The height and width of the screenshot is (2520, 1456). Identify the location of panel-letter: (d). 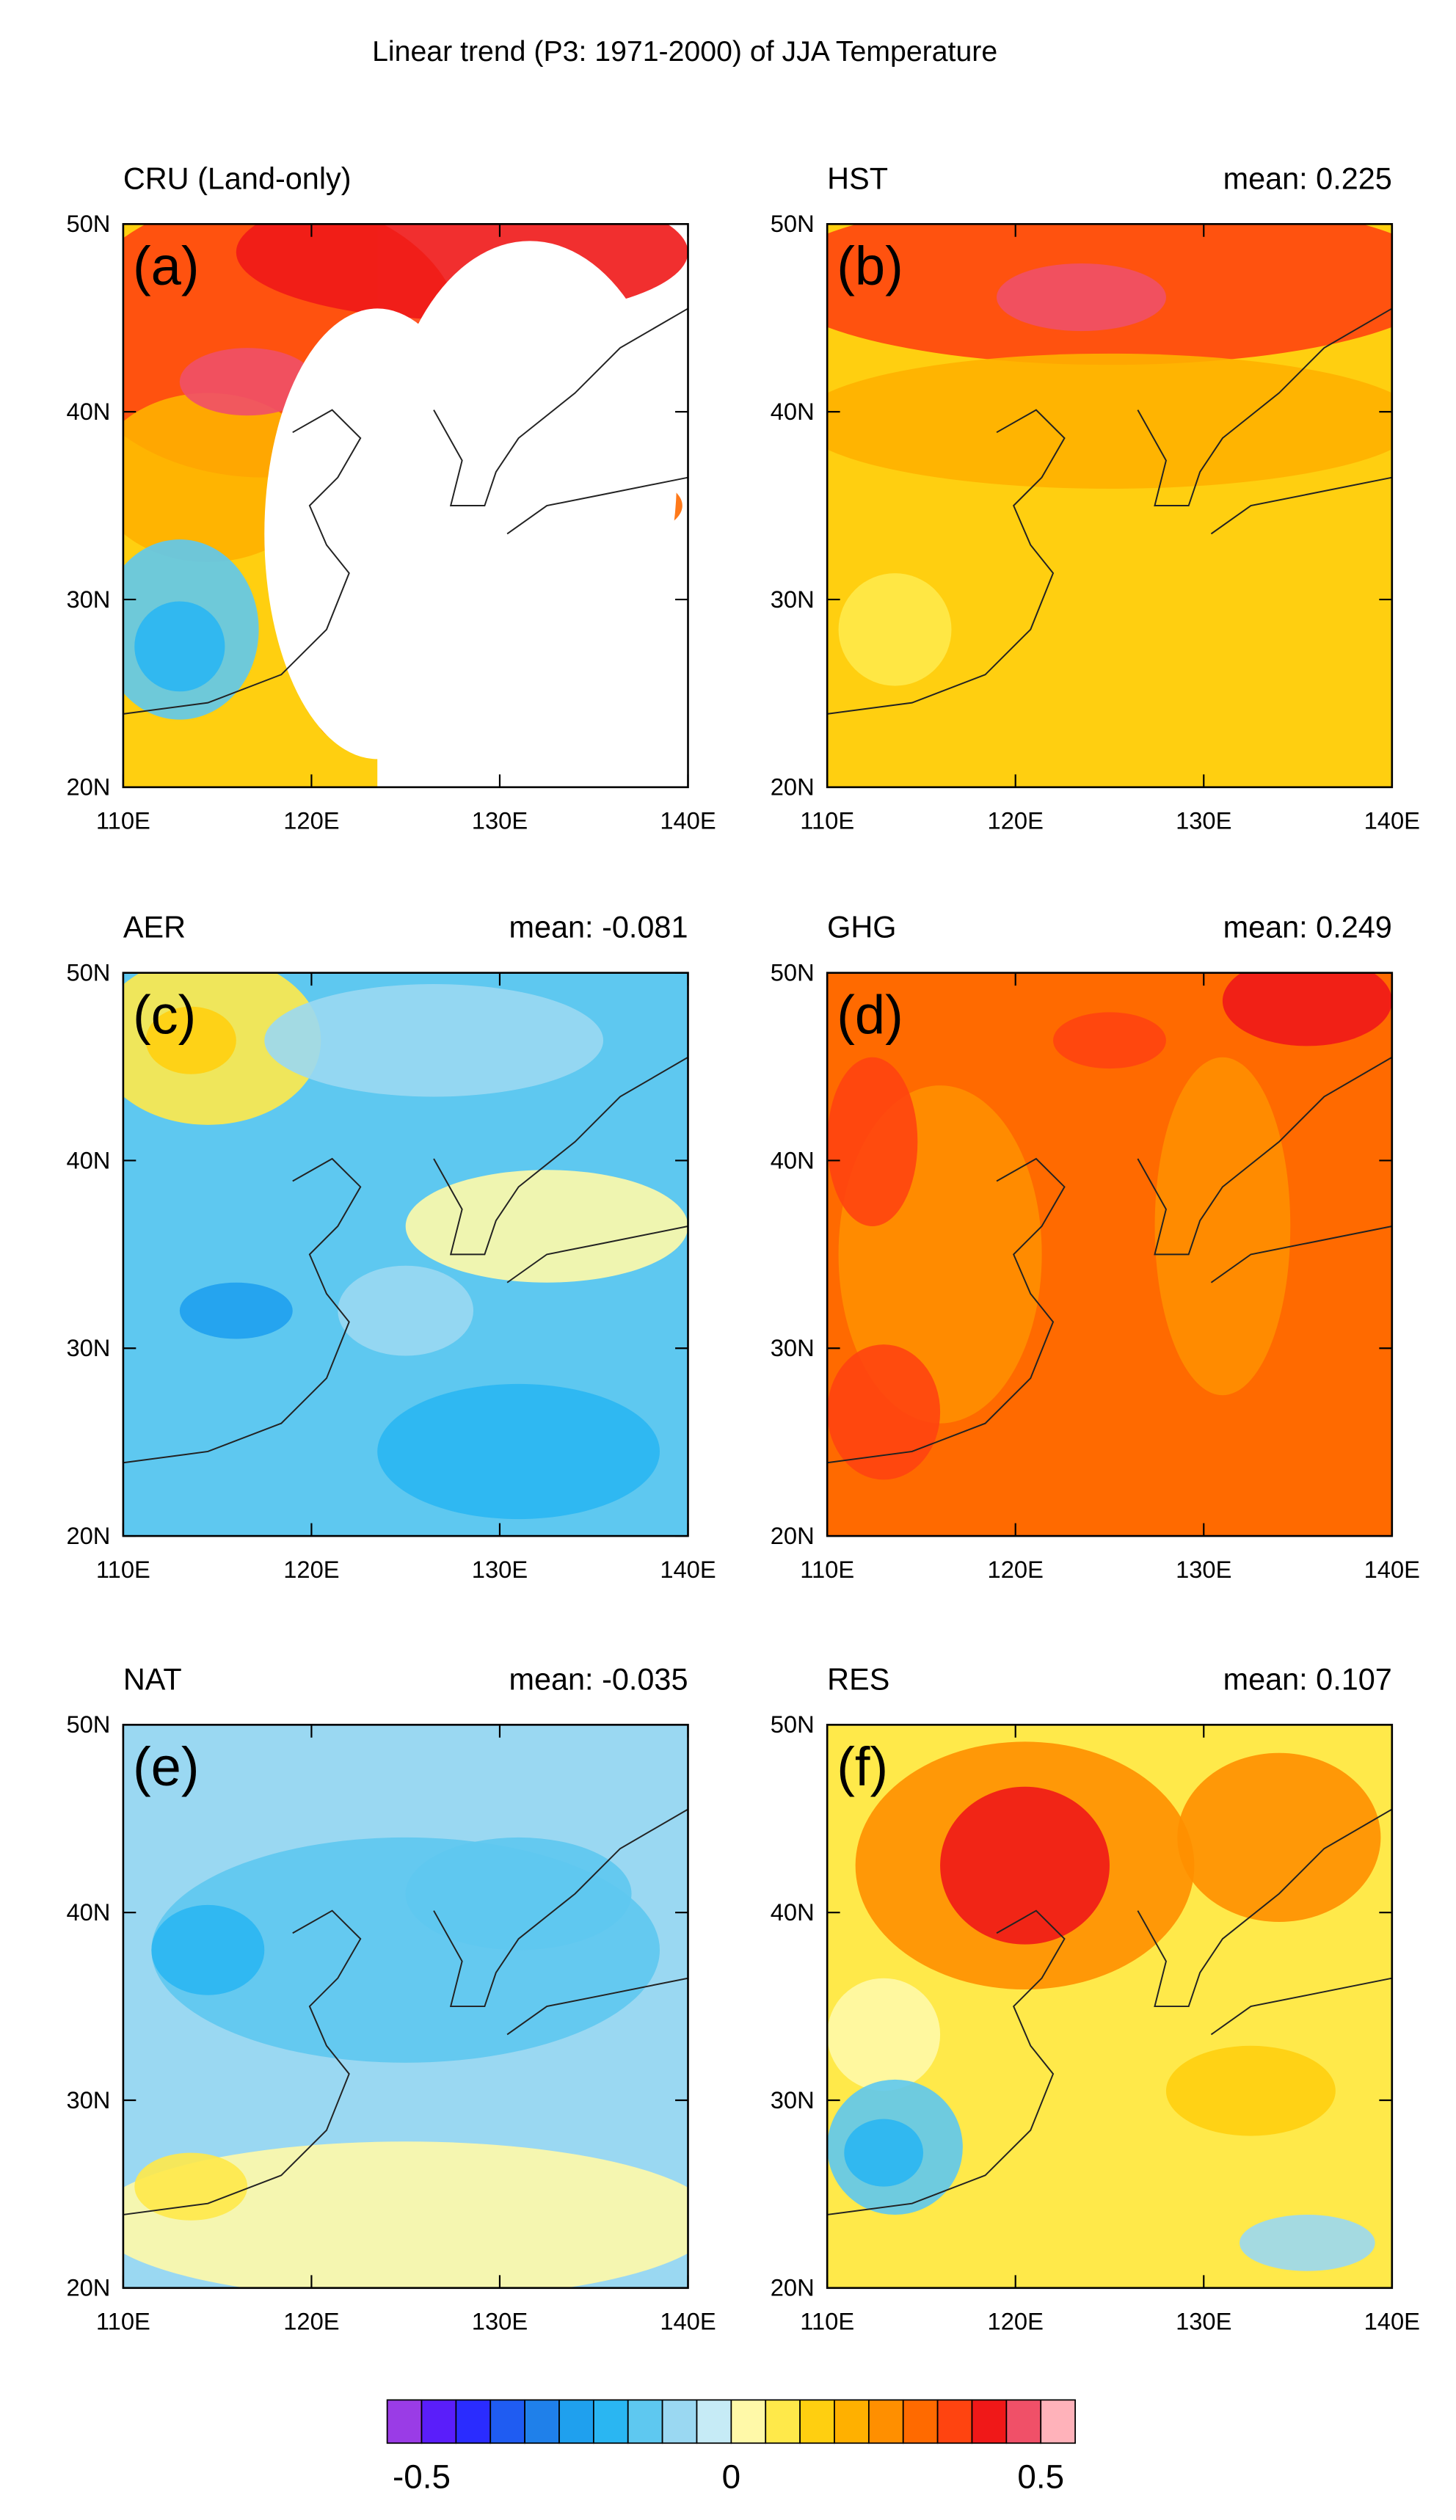
(870, 1014).